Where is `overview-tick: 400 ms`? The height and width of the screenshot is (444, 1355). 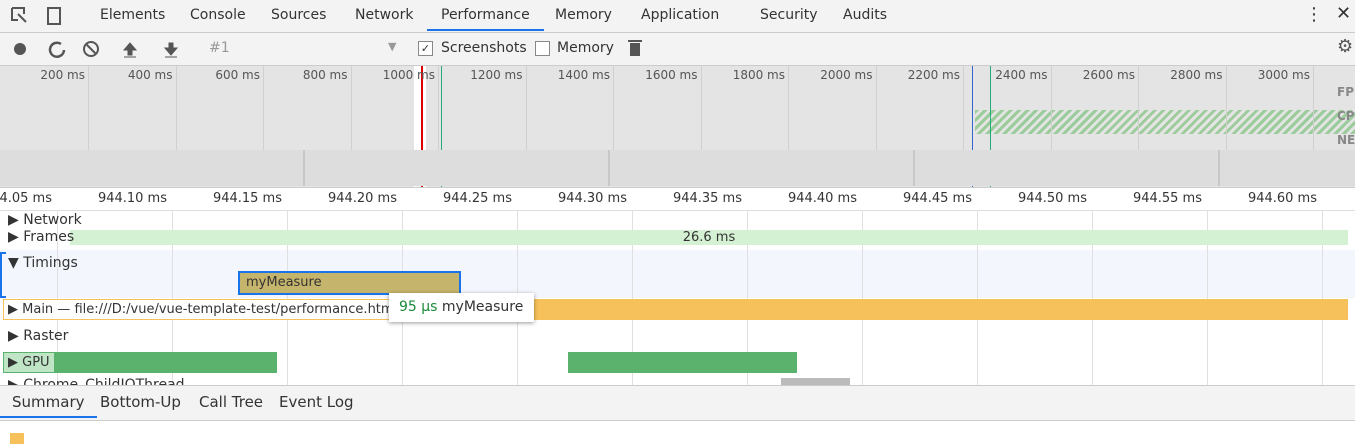
overview-tick: 400 ms is located at coordinates (150, 75).